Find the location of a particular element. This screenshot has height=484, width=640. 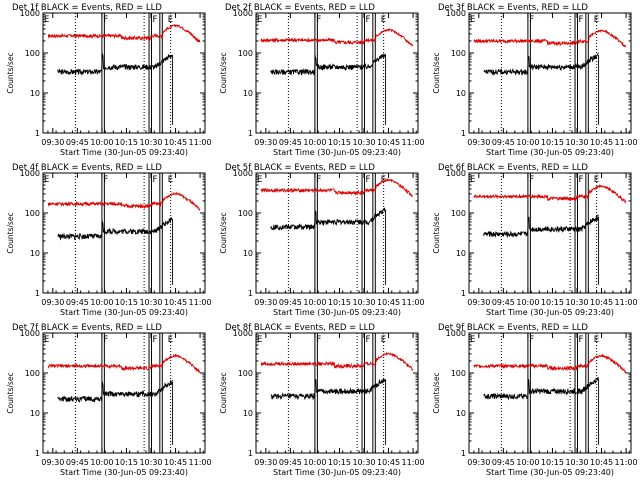

panel-title: Det 5f BLACK = Events, RED = LLD is located at coordinates (300, 168).